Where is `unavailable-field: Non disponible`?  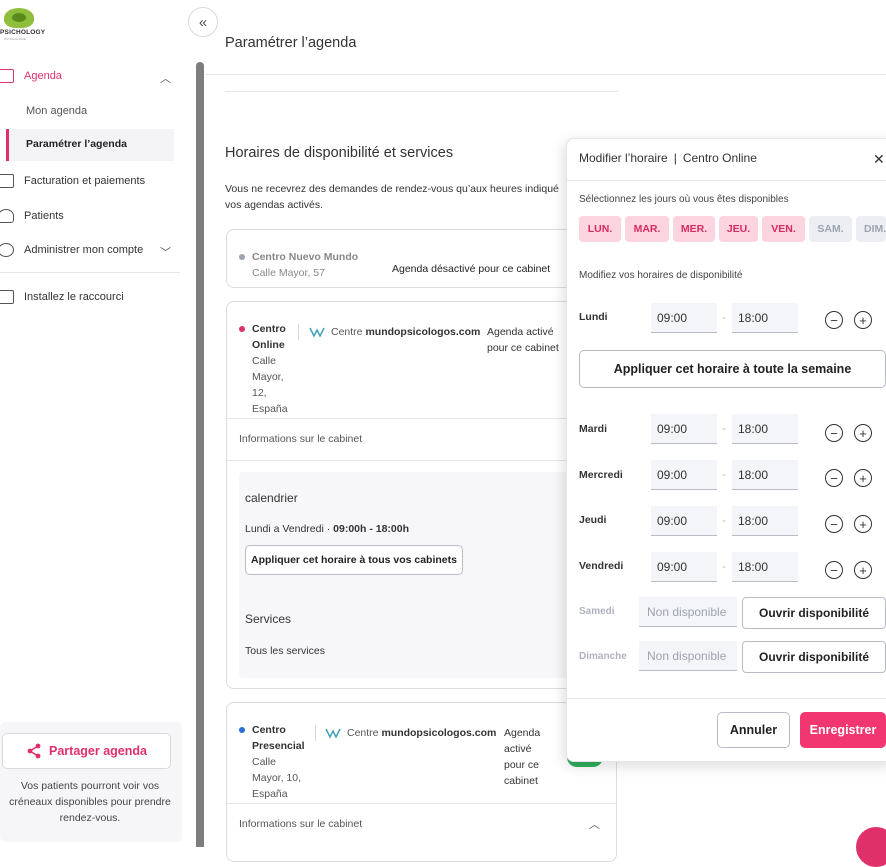 unavailable-field: Non disponible is located at coordinates (688, 612).